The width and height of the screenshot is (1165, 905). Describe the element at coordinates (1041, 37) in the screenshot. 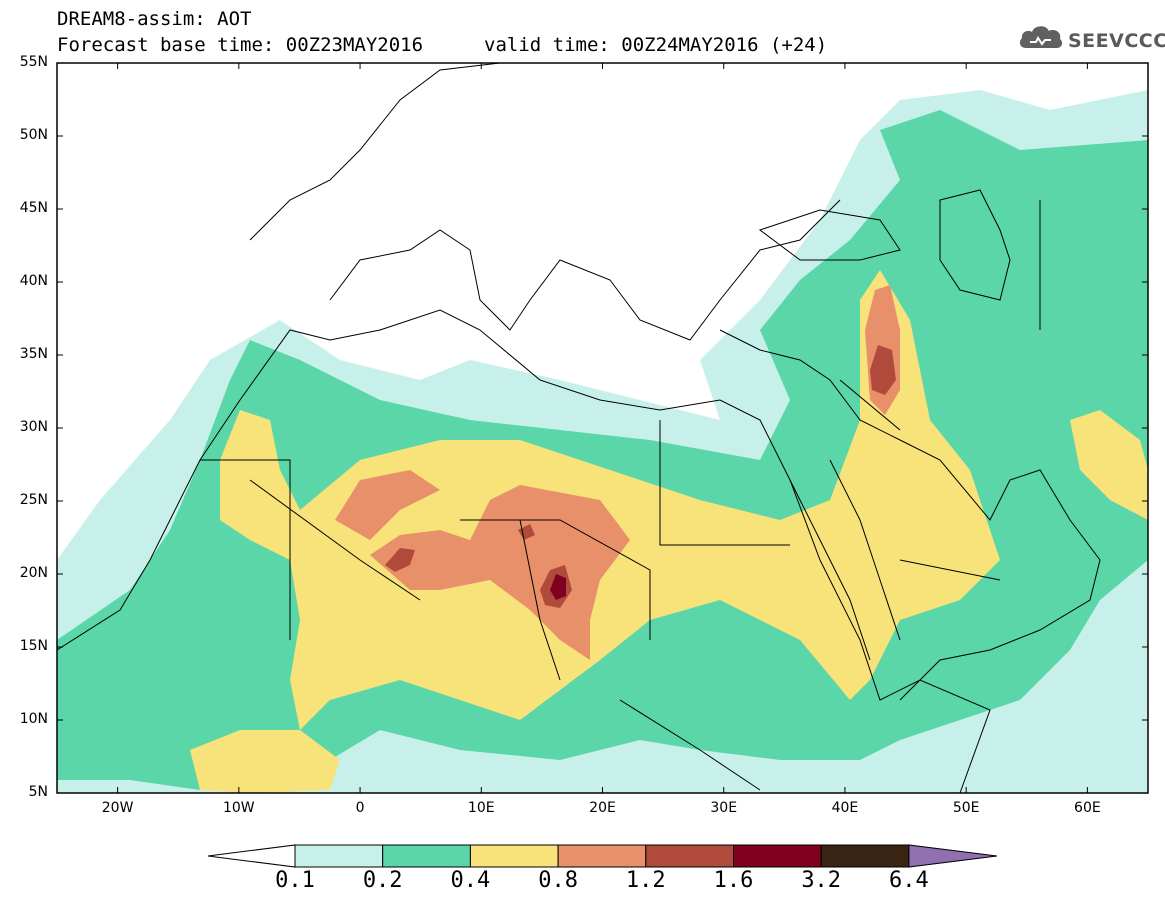

I see `cloud-icon` at that location.